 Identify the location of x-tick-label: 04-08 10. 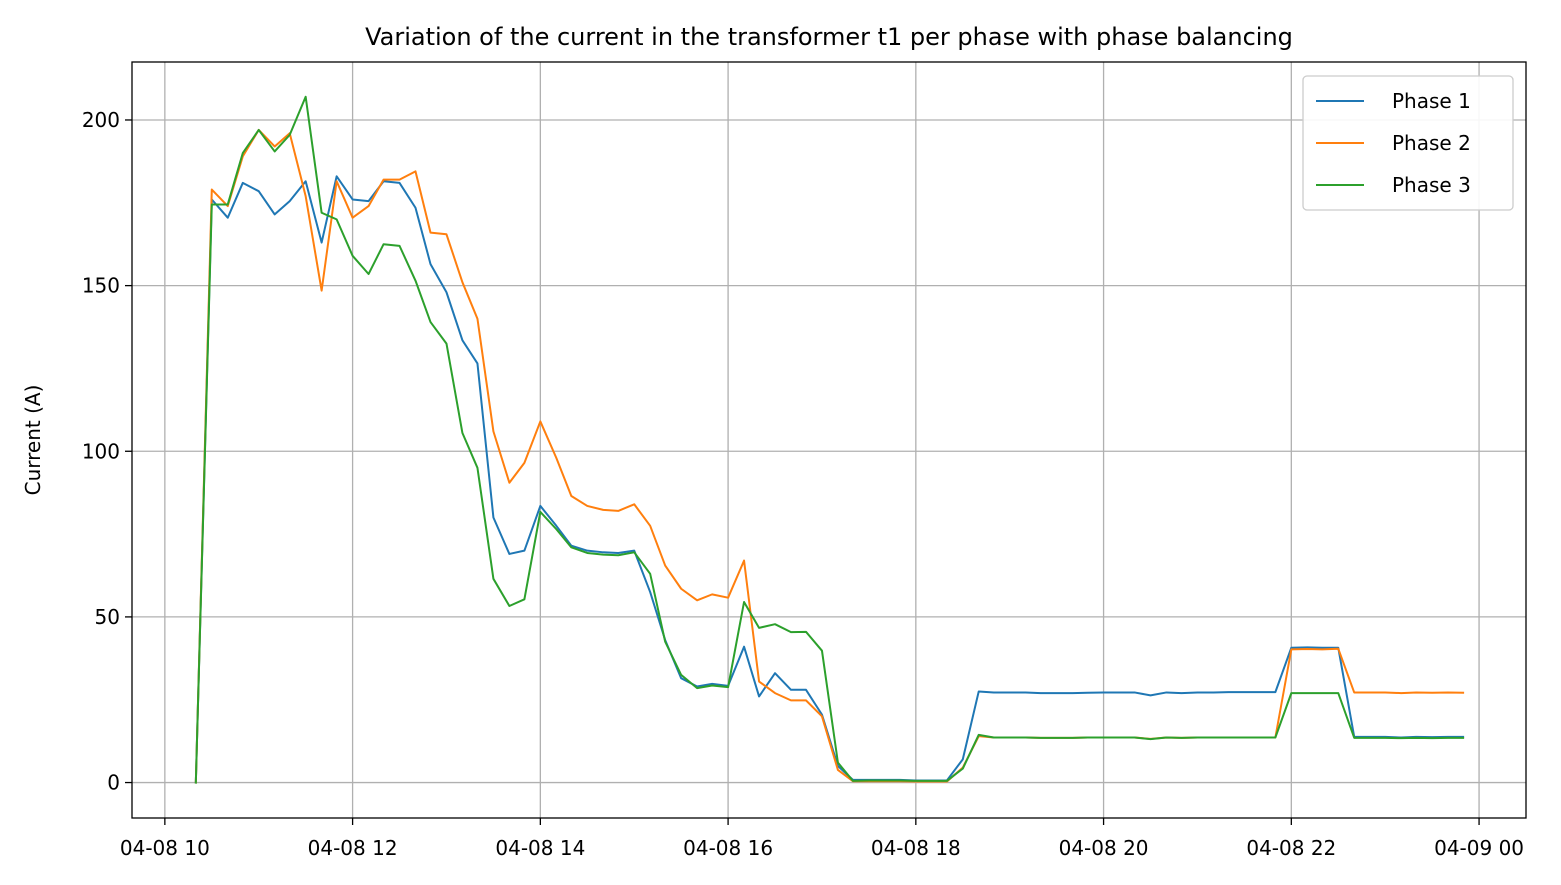
(165, 848).